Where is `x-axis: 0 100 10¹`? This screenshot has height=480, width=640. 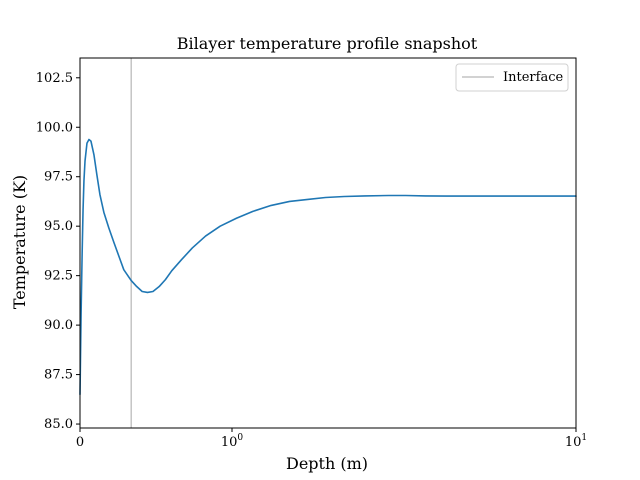
x-axis: 0 100 10¹ is located at coordinates (331, 439).